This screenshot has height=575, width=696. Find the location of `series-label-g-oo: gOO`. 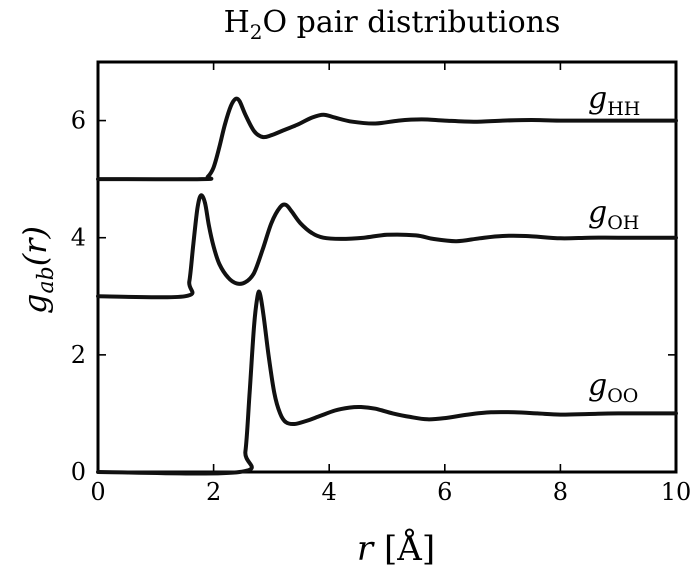

series-label-g-oo: gOO is located at coordinates (613, 387).